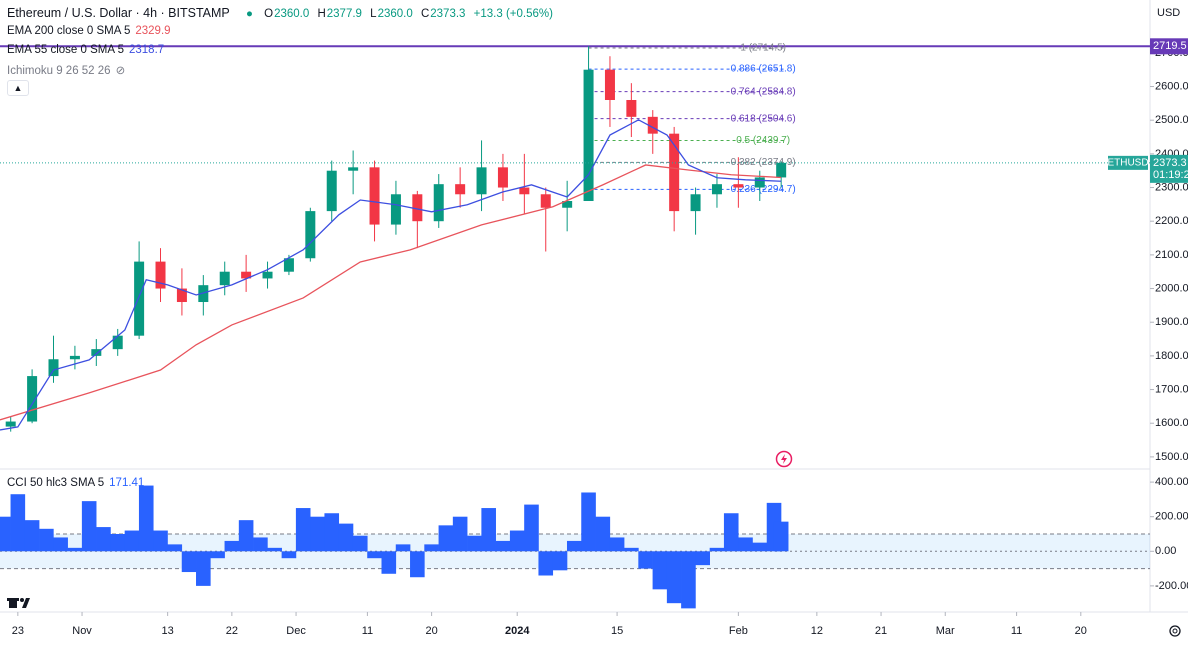  What do you see at coordinates (168, 631) in the screenshot?
I see `x-tick-label: 13` at bounding box center [168, 631].